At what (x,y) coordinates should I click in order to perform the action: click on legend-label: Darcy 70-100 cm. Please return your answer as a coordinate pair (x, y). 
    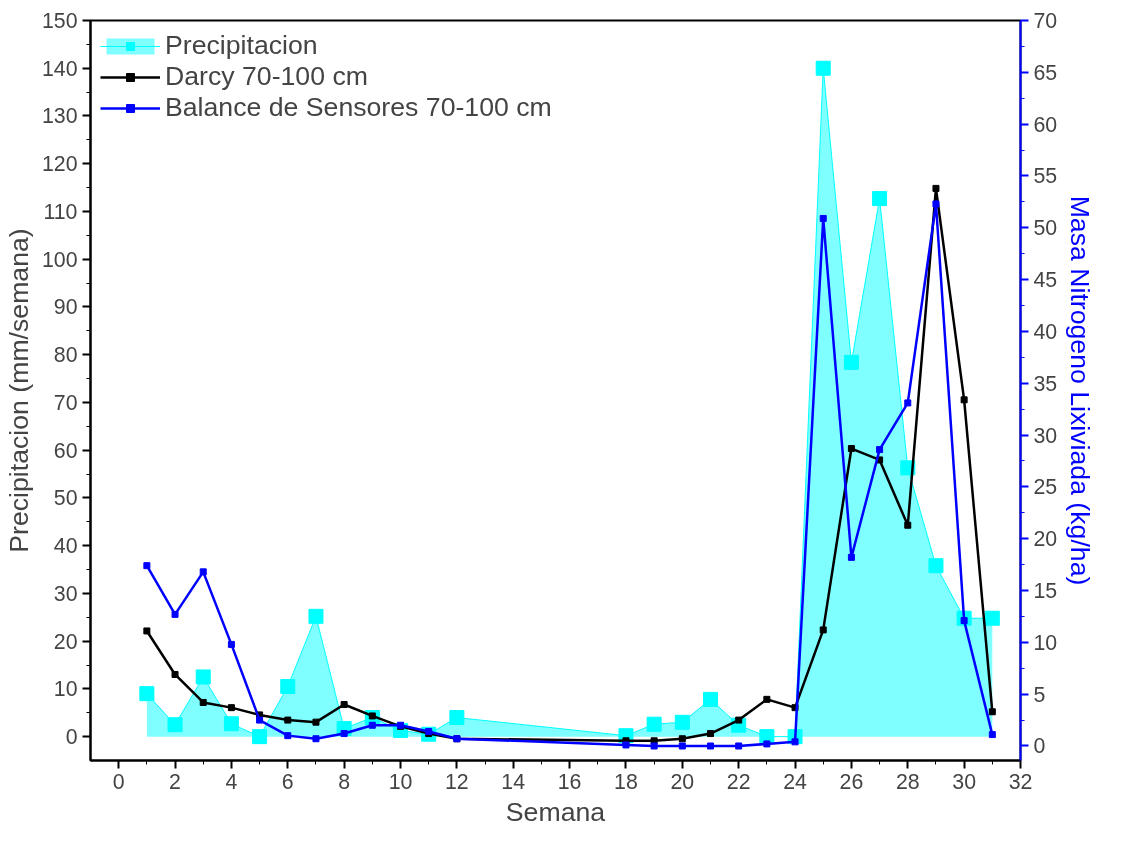
    Looking at the image, I should click on (266, 76).